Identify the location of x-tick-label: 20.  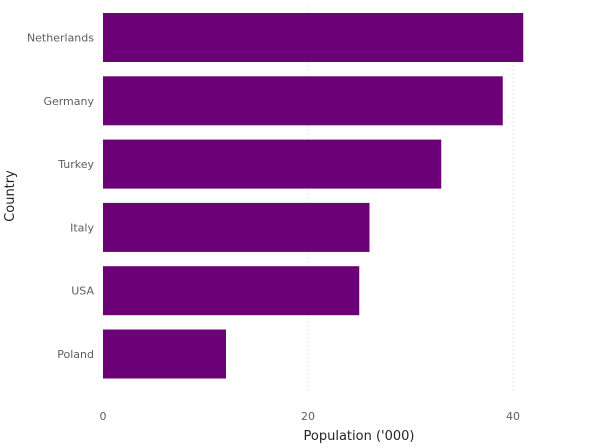
(308, 416).